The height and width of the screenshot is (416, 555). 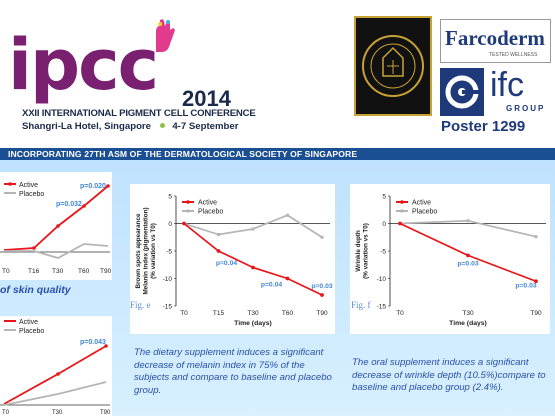 I want to click on fig-e-label: Fig. e, so click(x=140, y=305).